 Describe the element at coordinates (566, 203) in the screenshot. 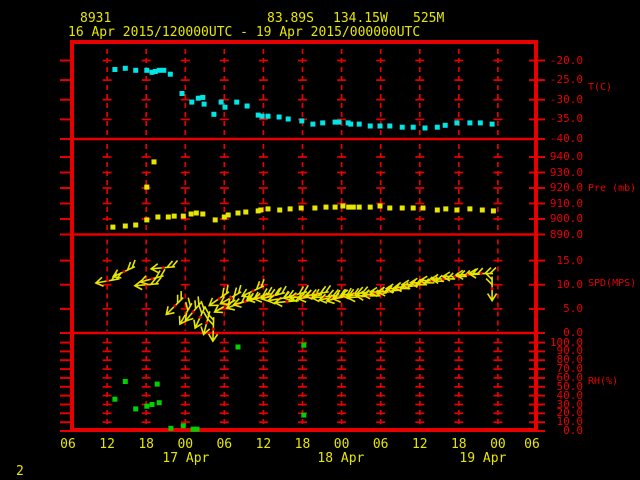

I see `y-tick-label-pressure: 910.0` at that location.